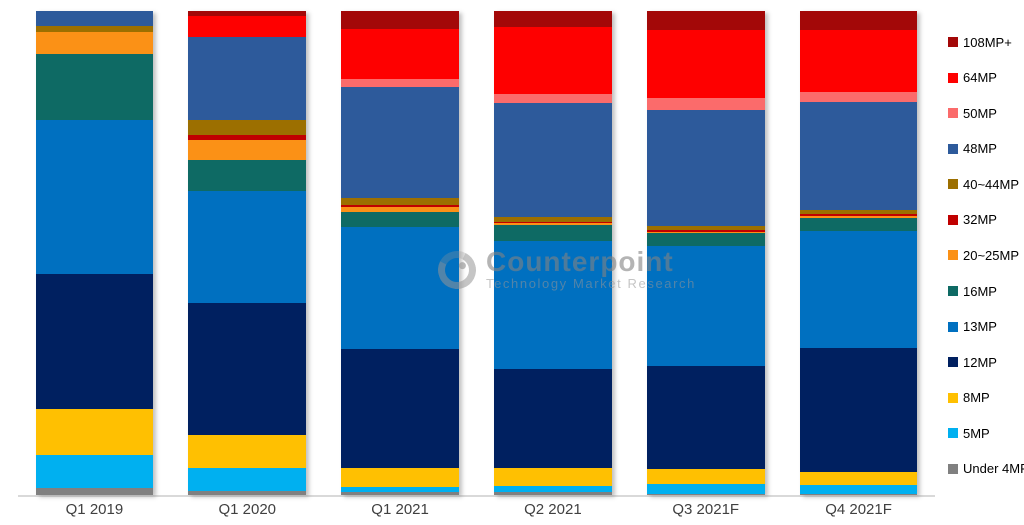 The width and height of the screenshot is (1024, 525). Describe the element at coordinates (400, 408) in the screenshot. I see `segment-12mp-q1-2021` at that location.